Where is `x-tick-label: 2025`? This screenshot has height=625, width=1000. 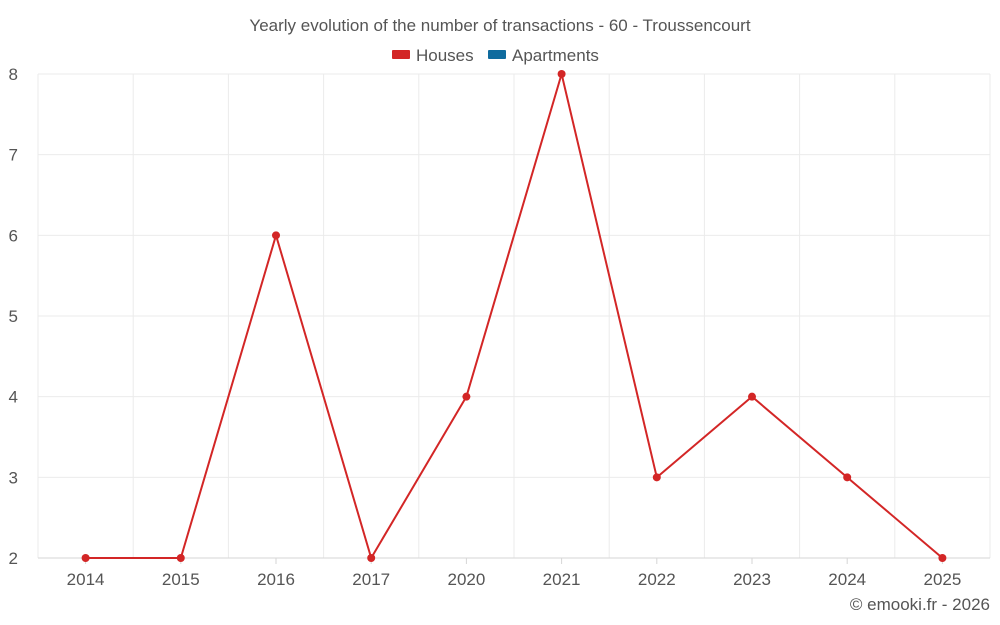
x-tick-label: 2025 is located at coordinates (942, 579).